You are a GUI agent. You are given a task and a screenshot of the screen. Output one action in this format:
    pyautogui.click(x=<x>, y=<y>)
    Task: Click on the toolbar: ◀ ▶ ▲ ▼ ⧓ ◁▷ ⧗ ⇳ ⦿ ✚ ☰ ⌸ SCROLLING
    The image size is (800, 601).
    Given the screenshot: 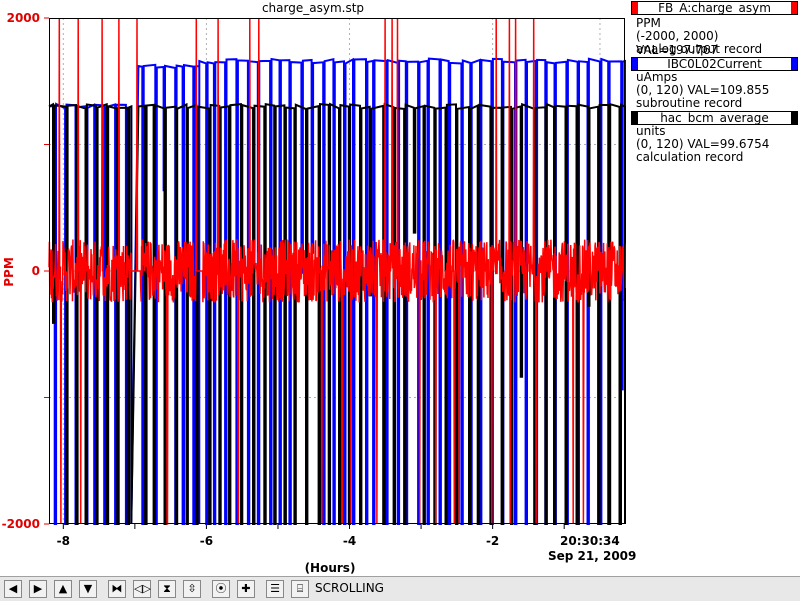 What is the action you would take?
    pyautogui.click(x=400, y=588)
    